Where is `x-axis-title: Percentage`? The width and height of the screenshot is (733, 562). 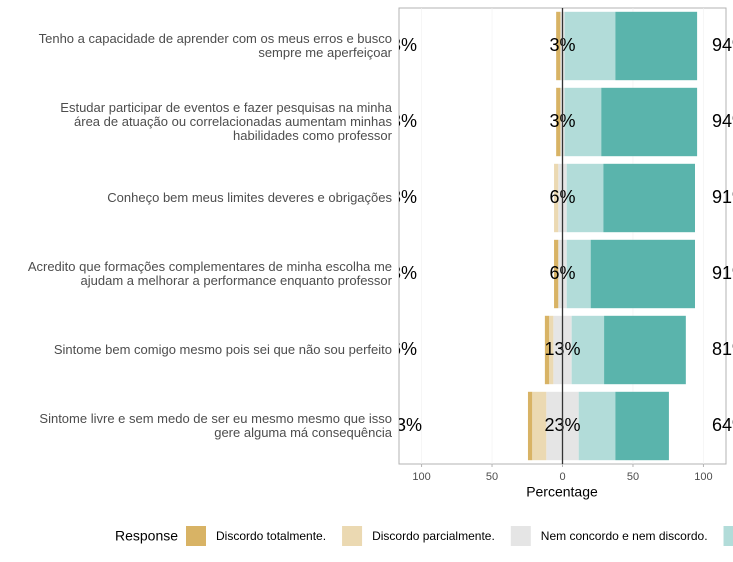
x-axis-title: Percentage is located at coordinates (562, 492).